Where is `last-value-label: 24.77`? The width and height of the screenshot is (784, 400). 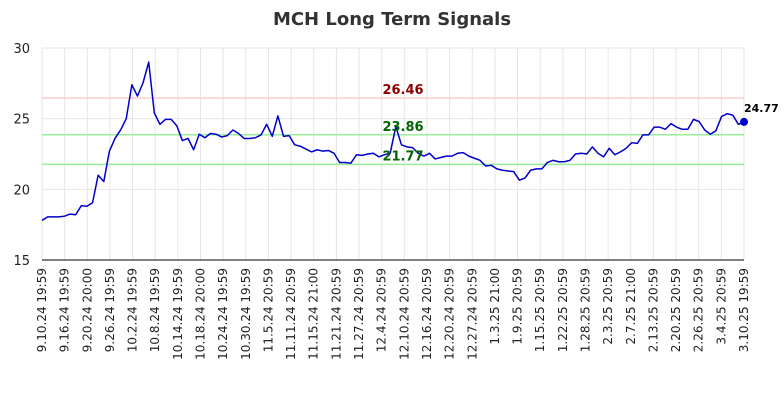
last-value-label: 24.77 is located at coordinates (761, 108).